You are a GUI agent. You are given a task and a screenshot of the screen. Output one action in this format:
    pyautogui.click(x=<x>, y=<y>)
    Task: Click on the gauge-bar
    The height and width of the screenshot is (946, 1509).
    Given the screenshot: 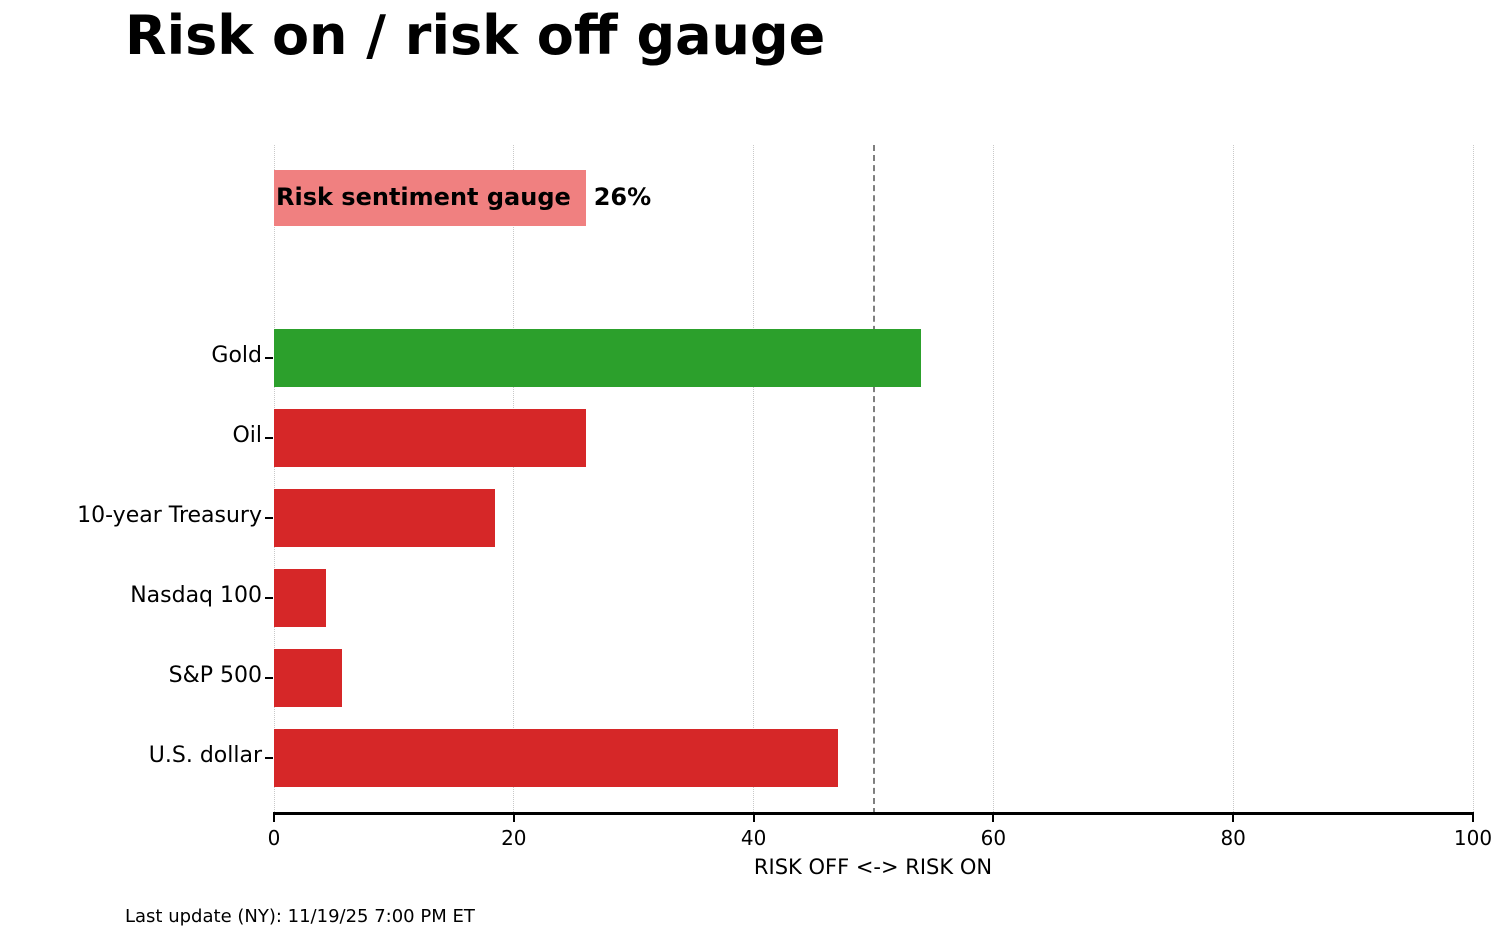 What is the action you would take?
    pyautogui.click(x=430, y=198)
    